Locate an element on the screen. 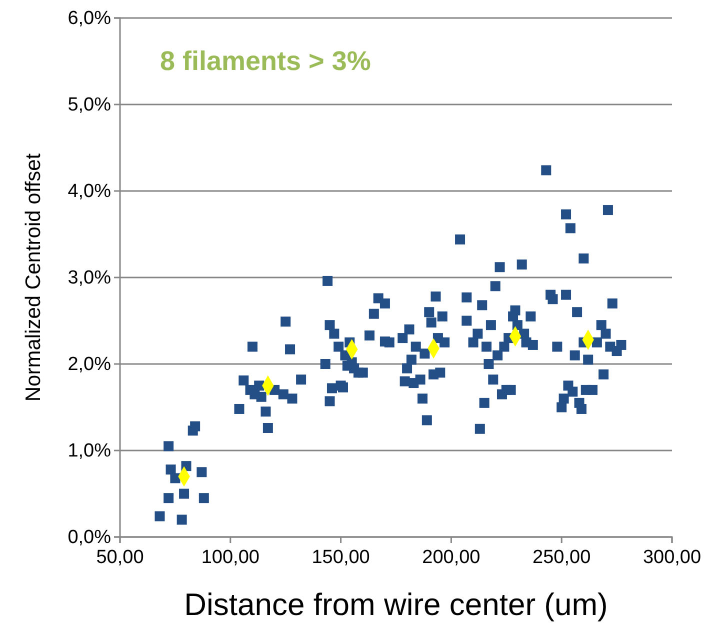 The width and height of the screenshot is (710, 623). x-tick-label: 300,00 is located at coordinates (672, 557).